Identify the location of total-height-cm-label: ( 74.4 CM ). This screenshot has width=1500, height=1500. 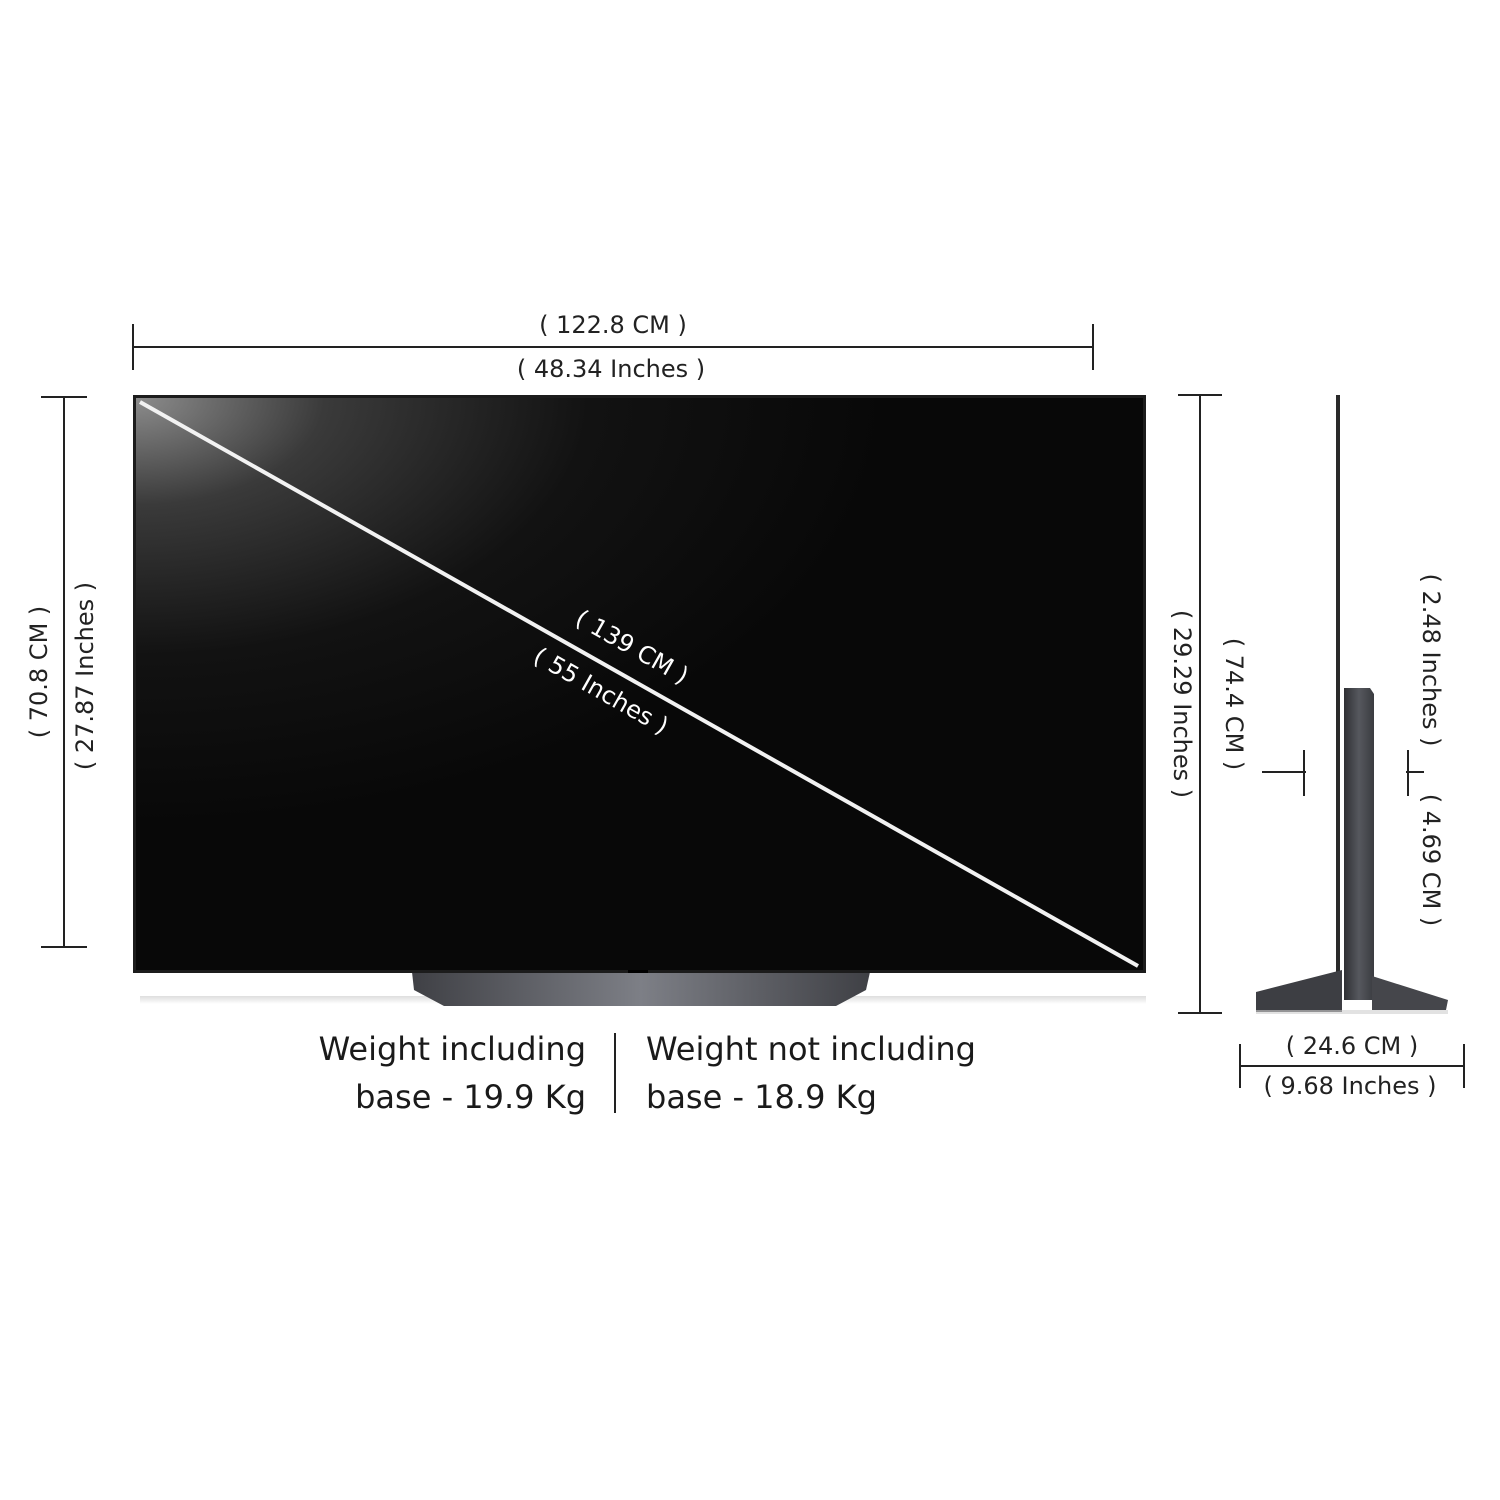
(1234, 704).